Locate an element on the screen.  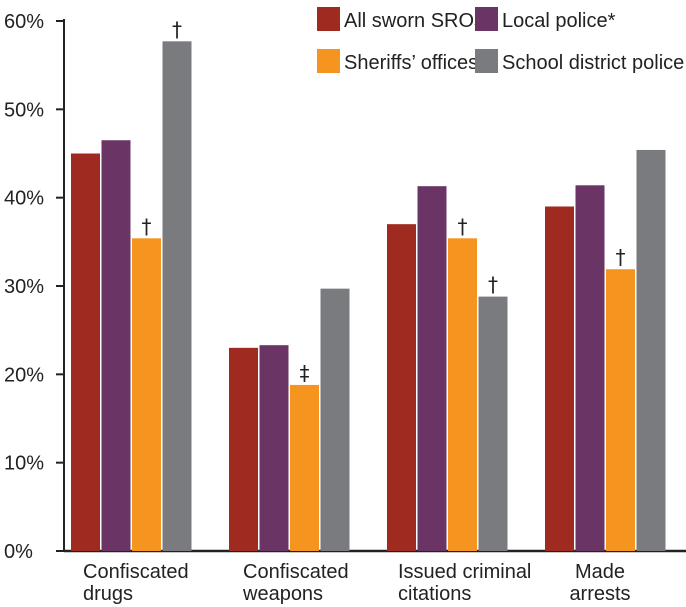
y-tick-label: 20% is located at coordinates (24, 375).